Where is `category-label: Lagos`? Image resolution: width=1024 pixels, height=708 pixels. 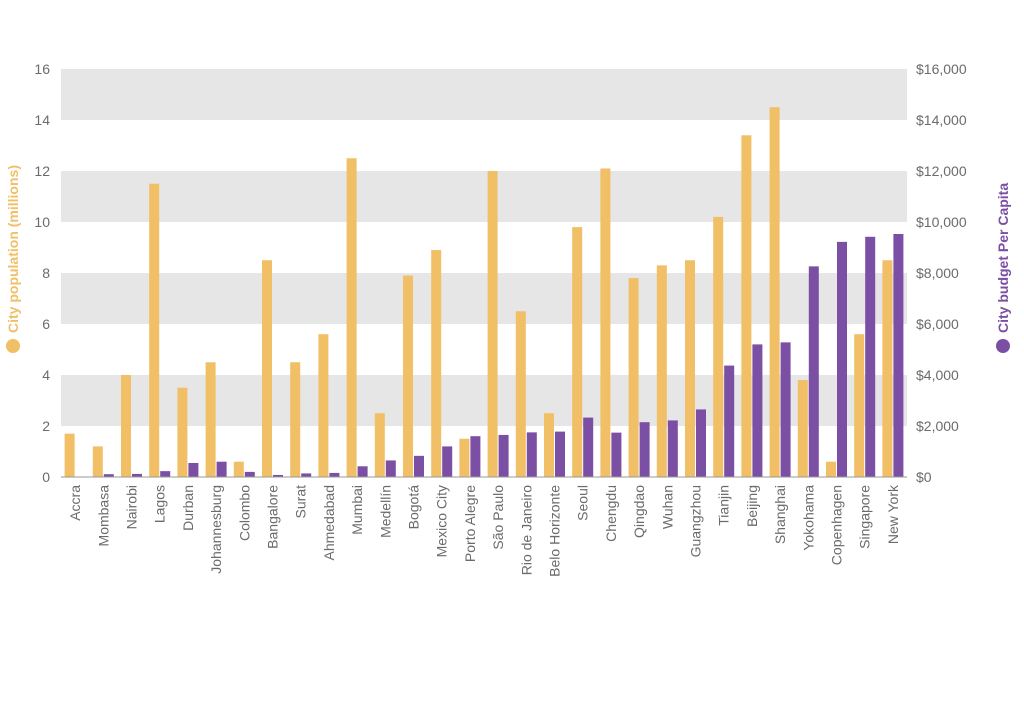 category-label: Lagos is located at coordinates (160, 504).